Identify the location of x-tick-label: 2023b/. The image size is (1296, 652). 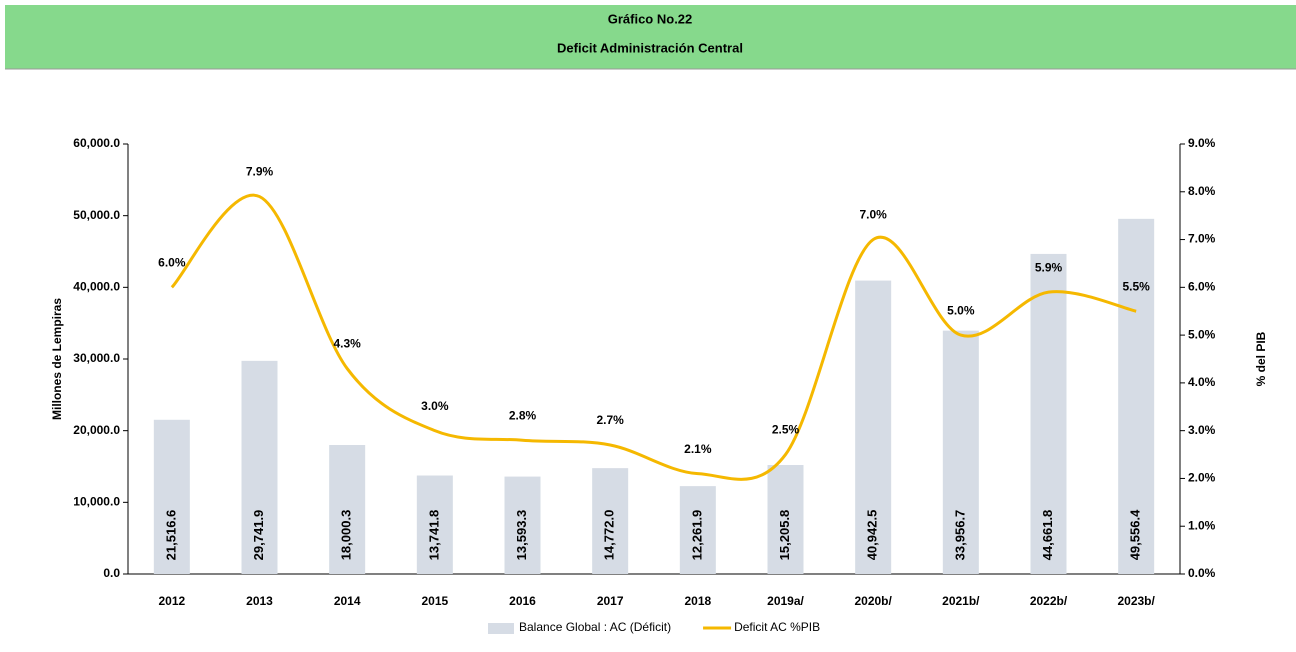
(1136, 601).